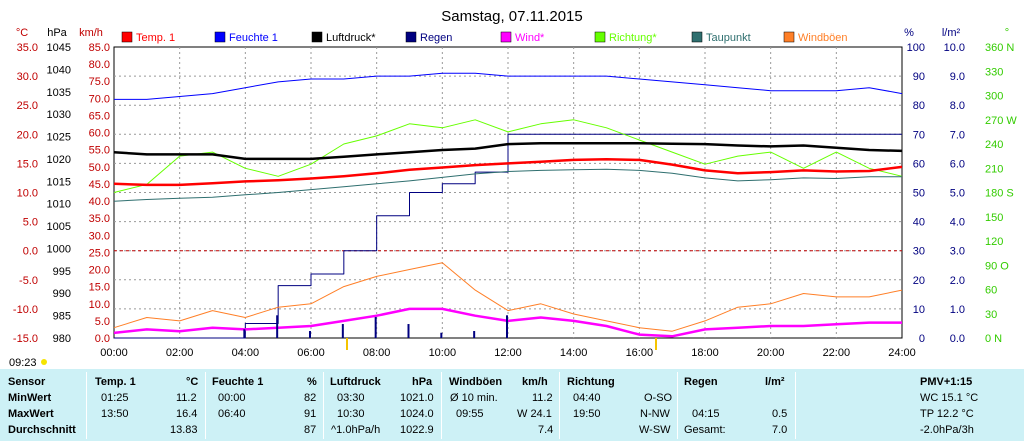  What do you see at coordinates (999, 48) in the screenshot?
I see `direction-tick-label: 360 N` at bounding box center [999, 48].